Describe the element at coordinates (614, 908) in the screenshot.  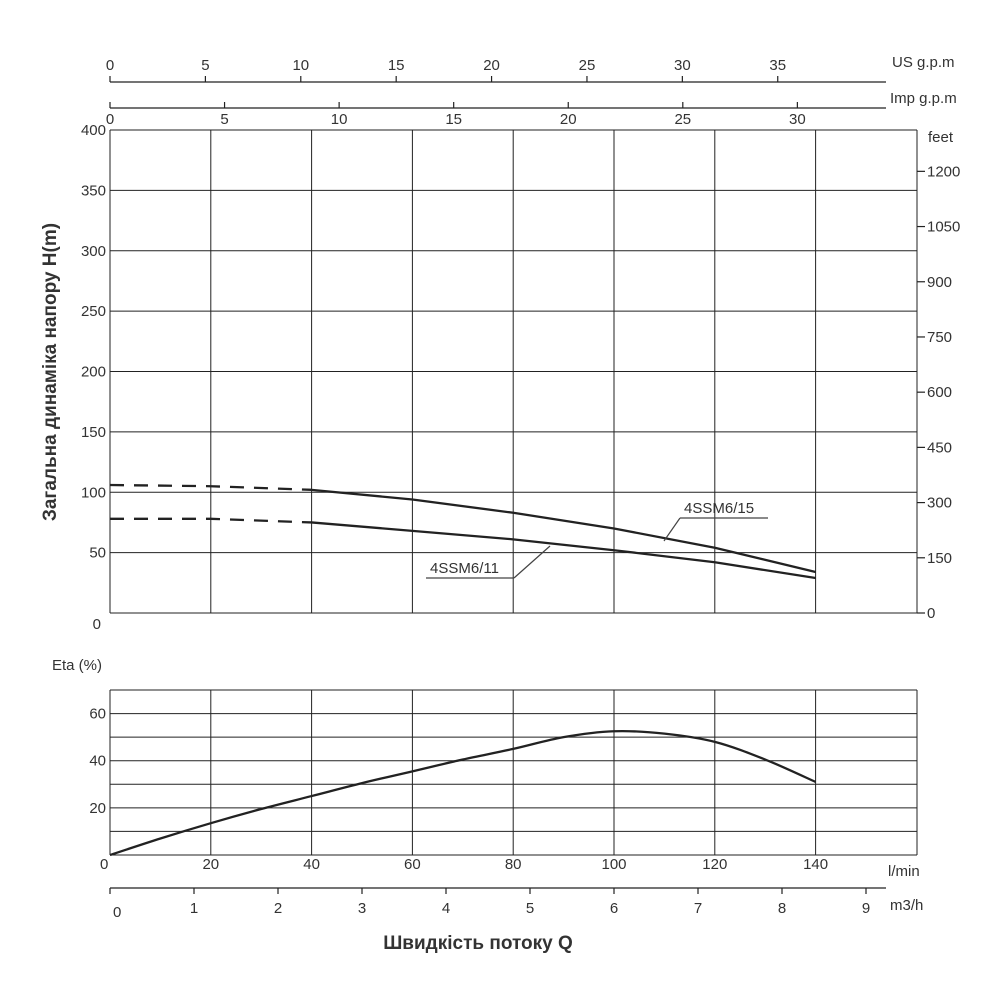
I see `m3h-tick-label: 6` at that location.